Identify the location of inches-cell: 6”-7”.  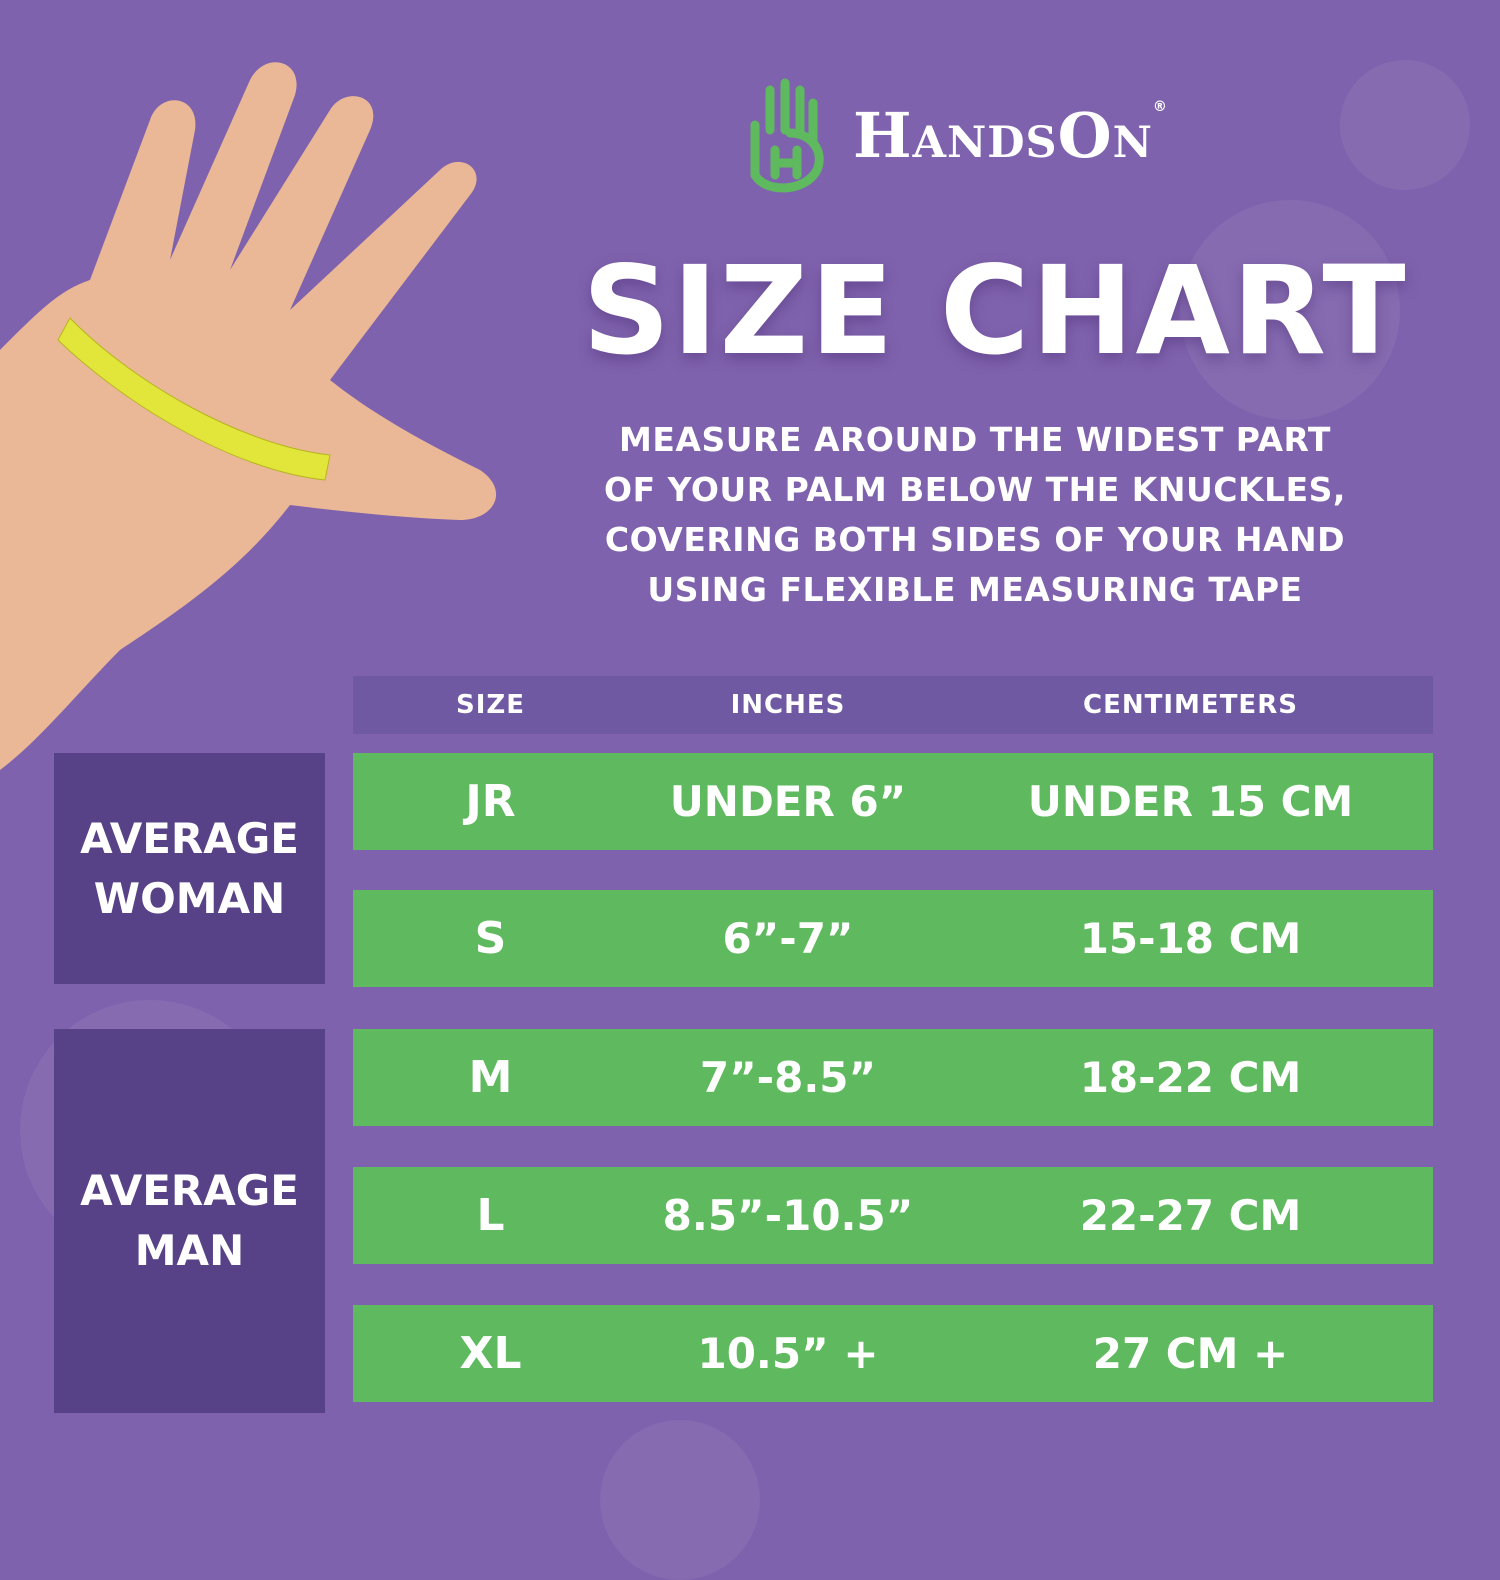
(788, 938).